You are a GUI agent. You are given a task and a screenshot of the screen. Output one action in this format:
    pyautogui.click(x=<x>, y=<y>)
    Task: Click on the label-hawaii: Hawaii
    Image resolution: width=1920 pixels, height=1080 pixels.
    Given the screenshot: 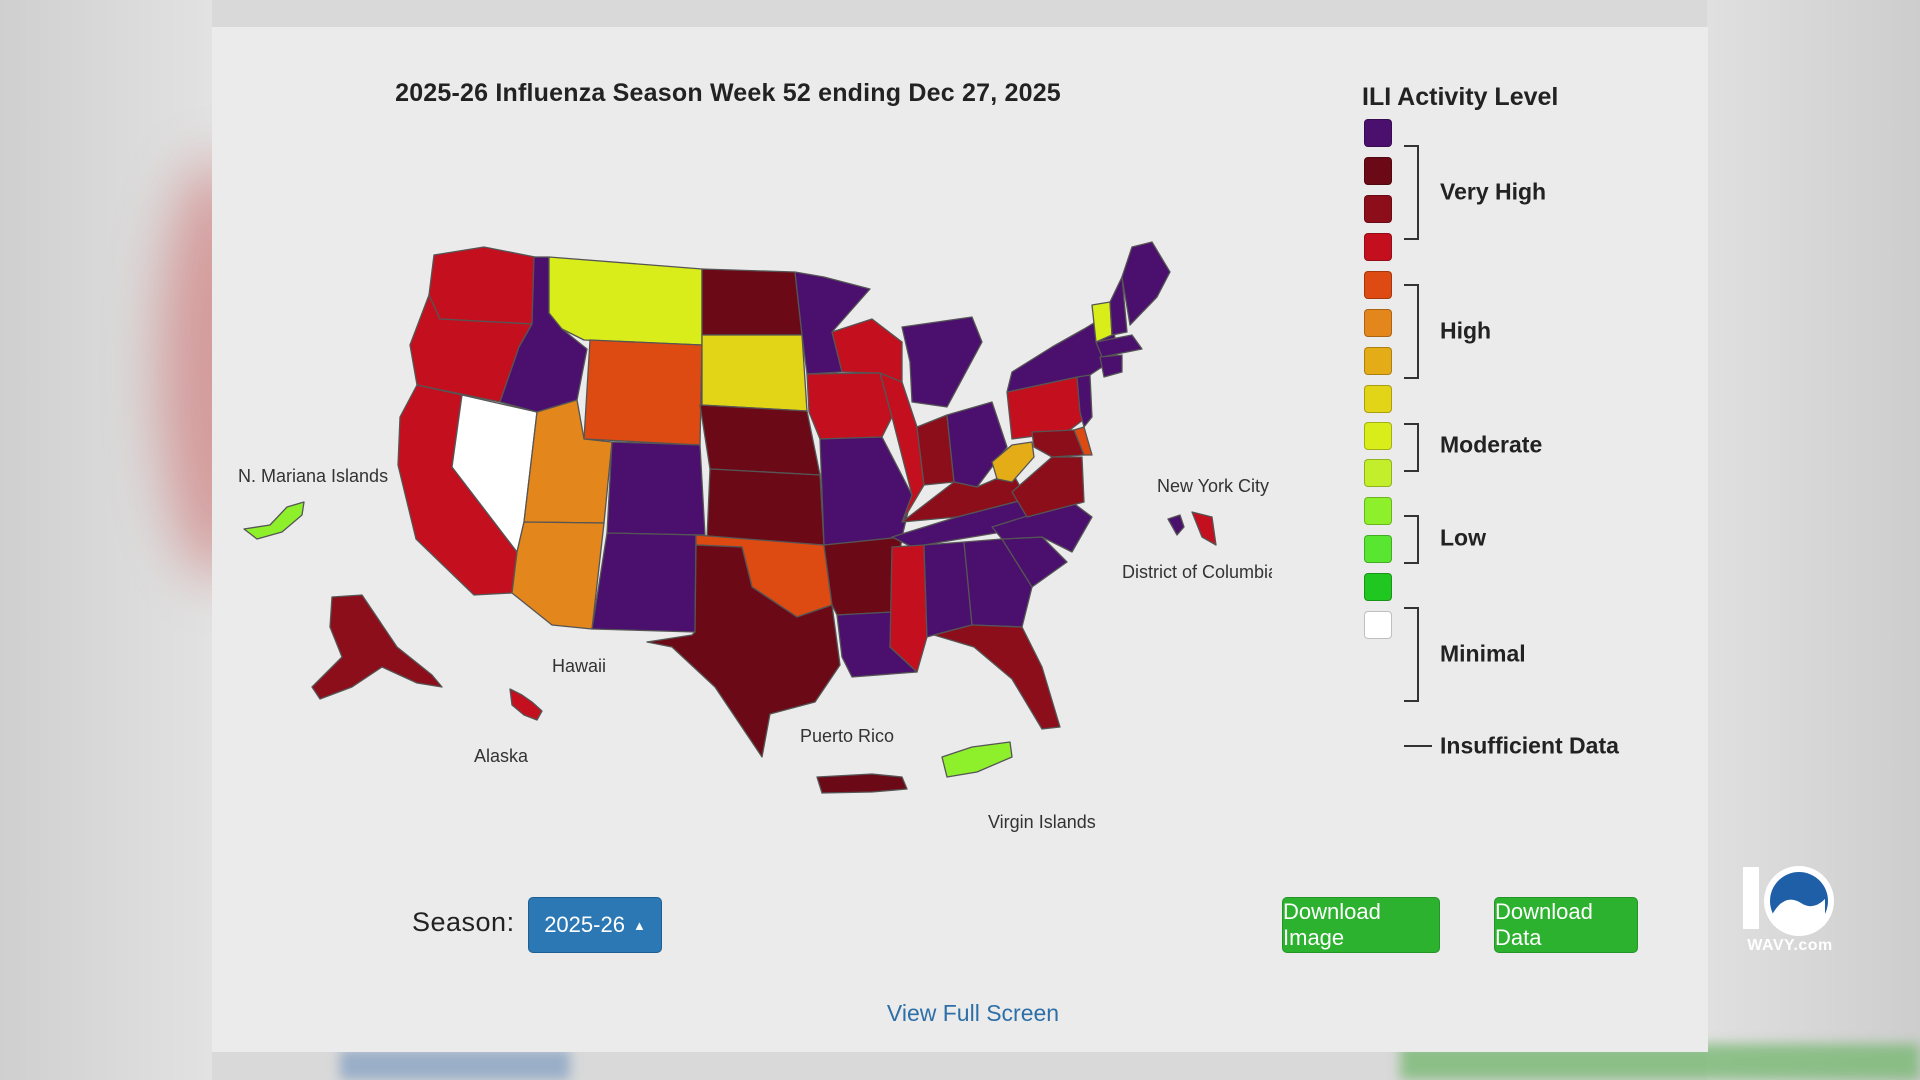 What is the action you would take?
    pyautogui.click(x=579, y=666)
    